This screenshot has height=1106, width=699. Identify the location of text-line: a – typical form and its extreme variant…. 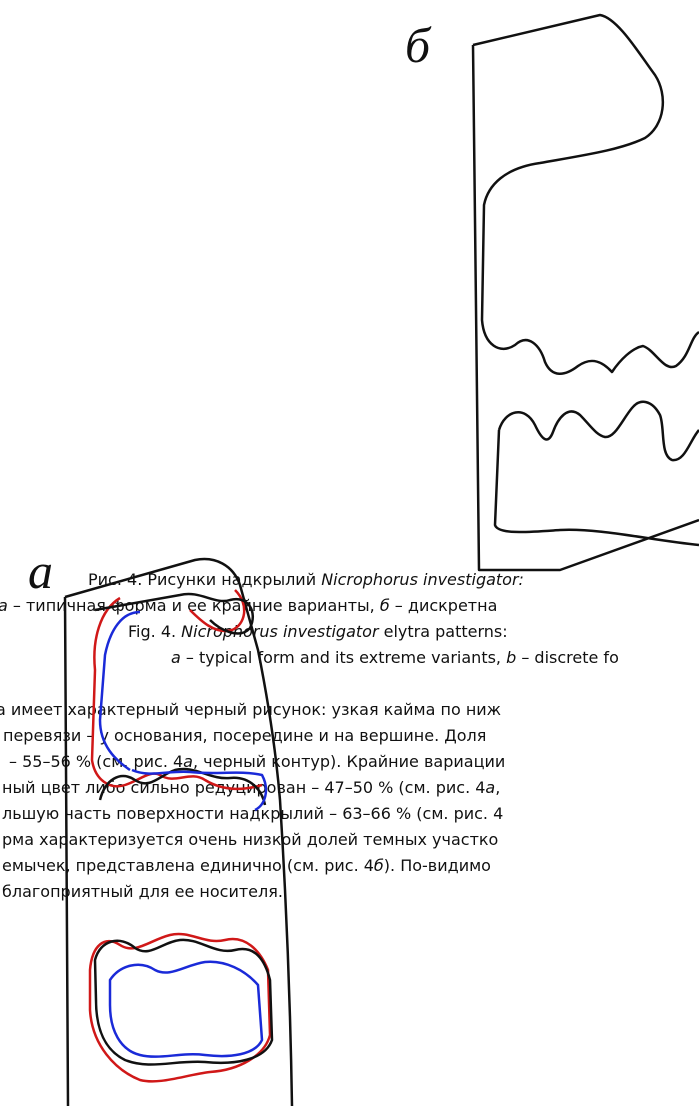
(395, 658).